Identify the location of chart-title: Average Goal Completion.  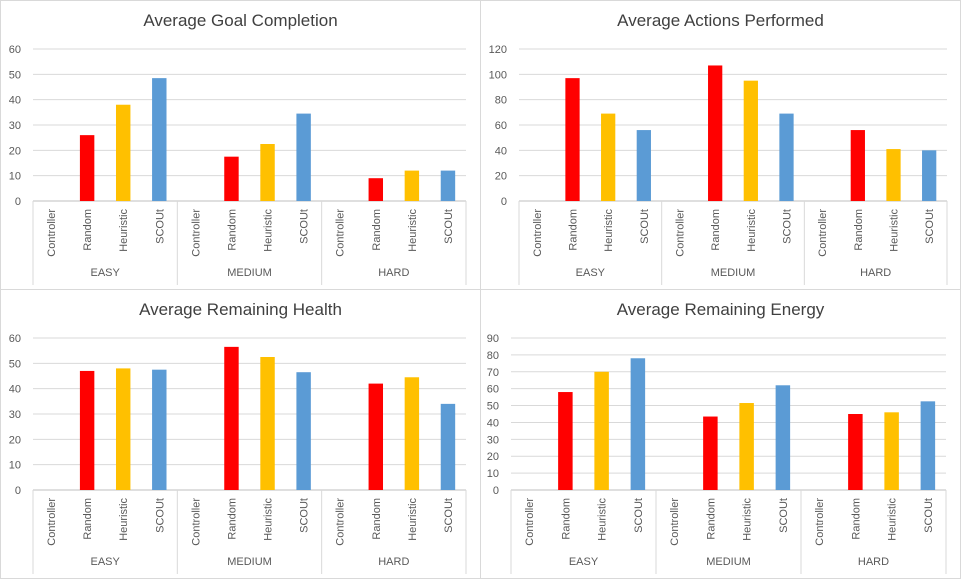
(240, 20).